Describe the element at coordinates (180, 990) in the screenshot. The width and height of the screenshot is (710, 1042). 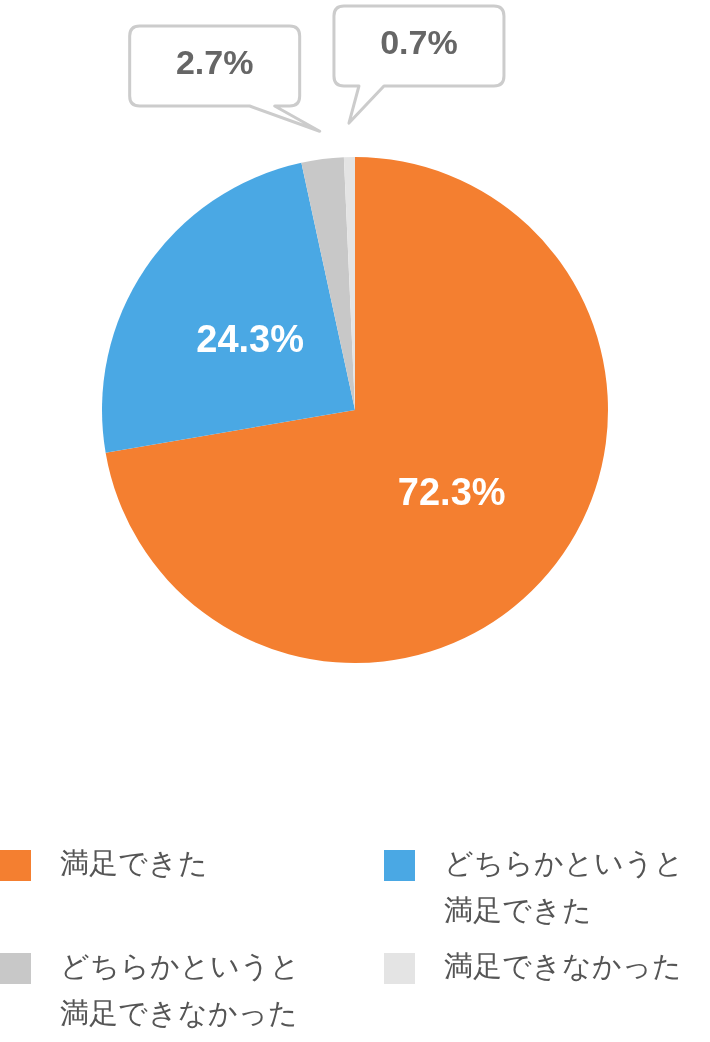
I see `legend-label: どちらかというと満足できなかった` at that location.